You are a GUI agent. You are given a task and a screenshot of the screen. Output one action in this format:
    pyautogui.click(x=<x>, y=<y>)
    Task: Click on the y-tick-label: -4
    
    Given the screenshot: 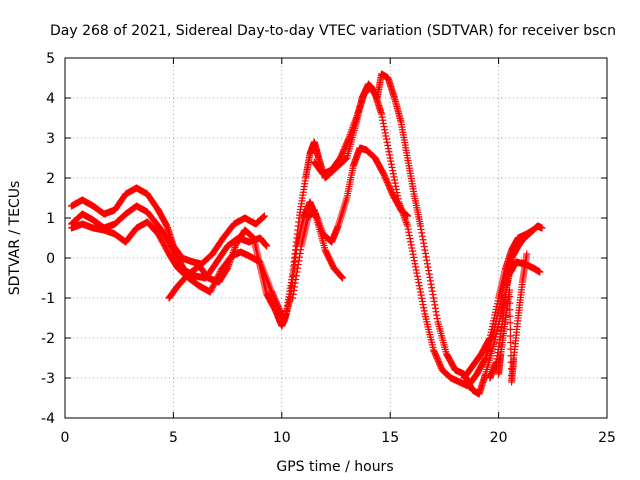 What is the action you would take?
    pyautogui.click(x=48, y=419)
    